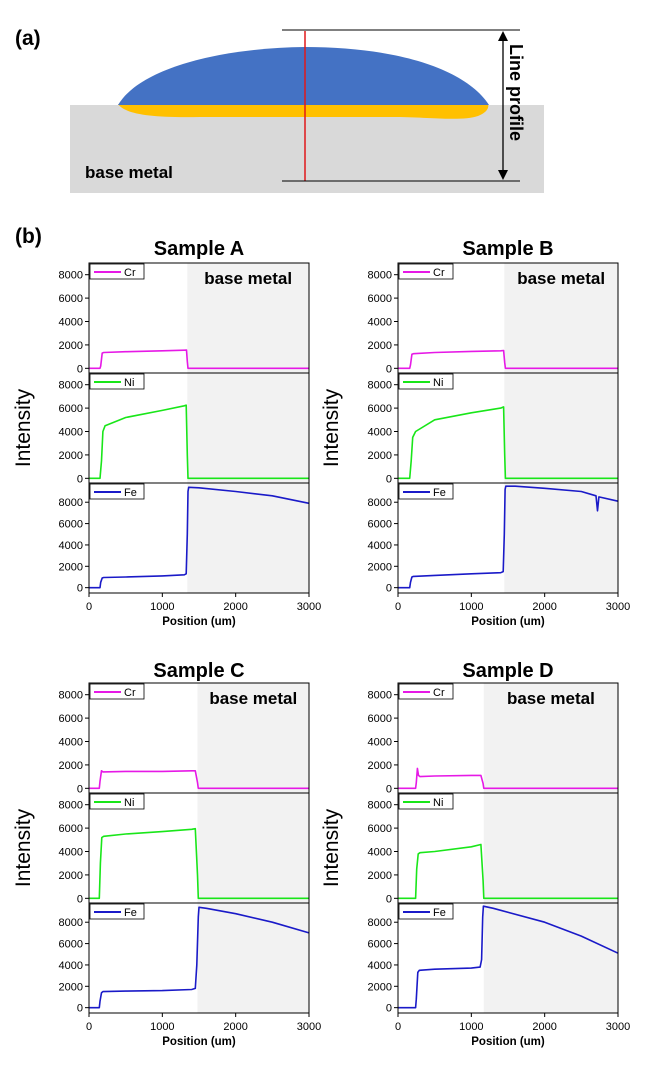  What do you see at coordinates (426, 491) in the screenshot?
I see `legend-fe: Fe` at bounding box center [426, 491].